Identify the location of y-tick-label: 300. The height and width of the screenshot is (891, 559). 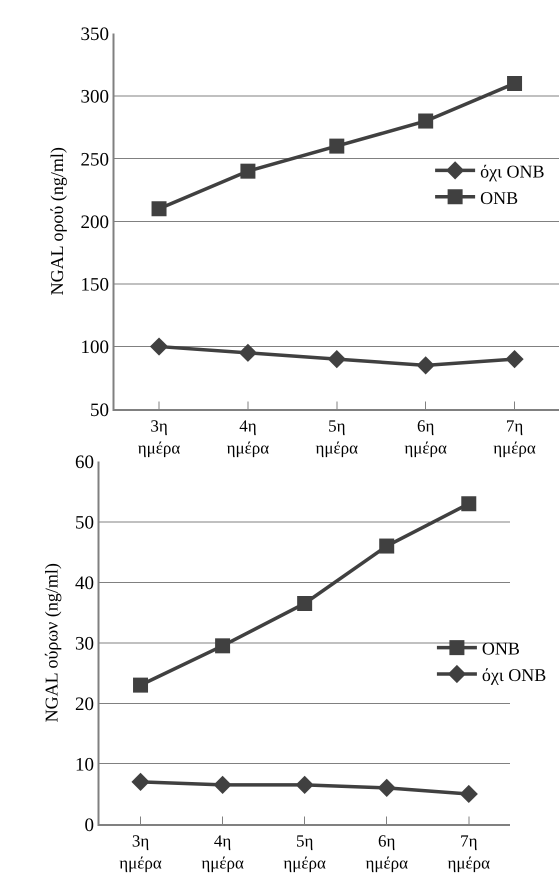
(95, 97).